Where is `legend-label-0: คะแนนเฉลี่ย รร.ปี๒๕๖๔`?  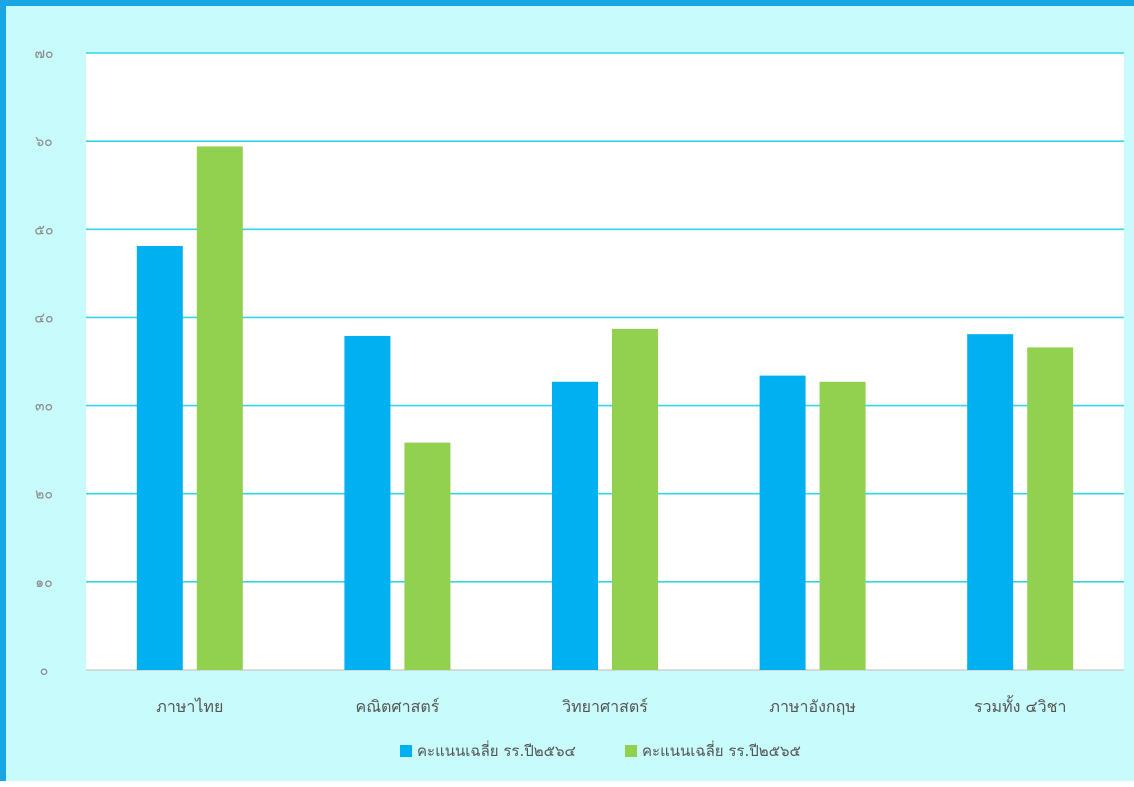
legend-label-0: คะแนนเฉลี่ย รร.ปี๒๕๖๔ is located at coordinates (496, 750).